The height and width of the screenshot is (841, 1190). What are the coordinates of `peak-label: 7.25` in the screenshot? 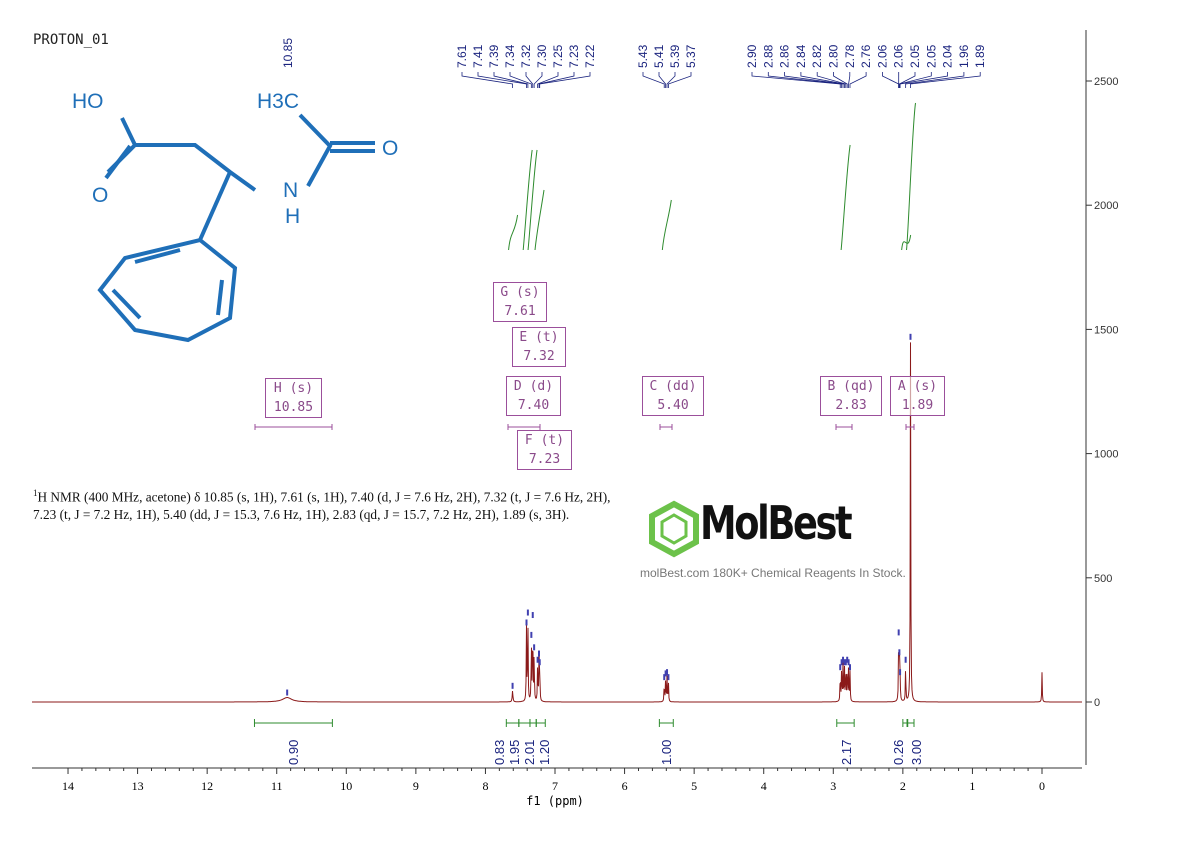 It's located at (558, 56).